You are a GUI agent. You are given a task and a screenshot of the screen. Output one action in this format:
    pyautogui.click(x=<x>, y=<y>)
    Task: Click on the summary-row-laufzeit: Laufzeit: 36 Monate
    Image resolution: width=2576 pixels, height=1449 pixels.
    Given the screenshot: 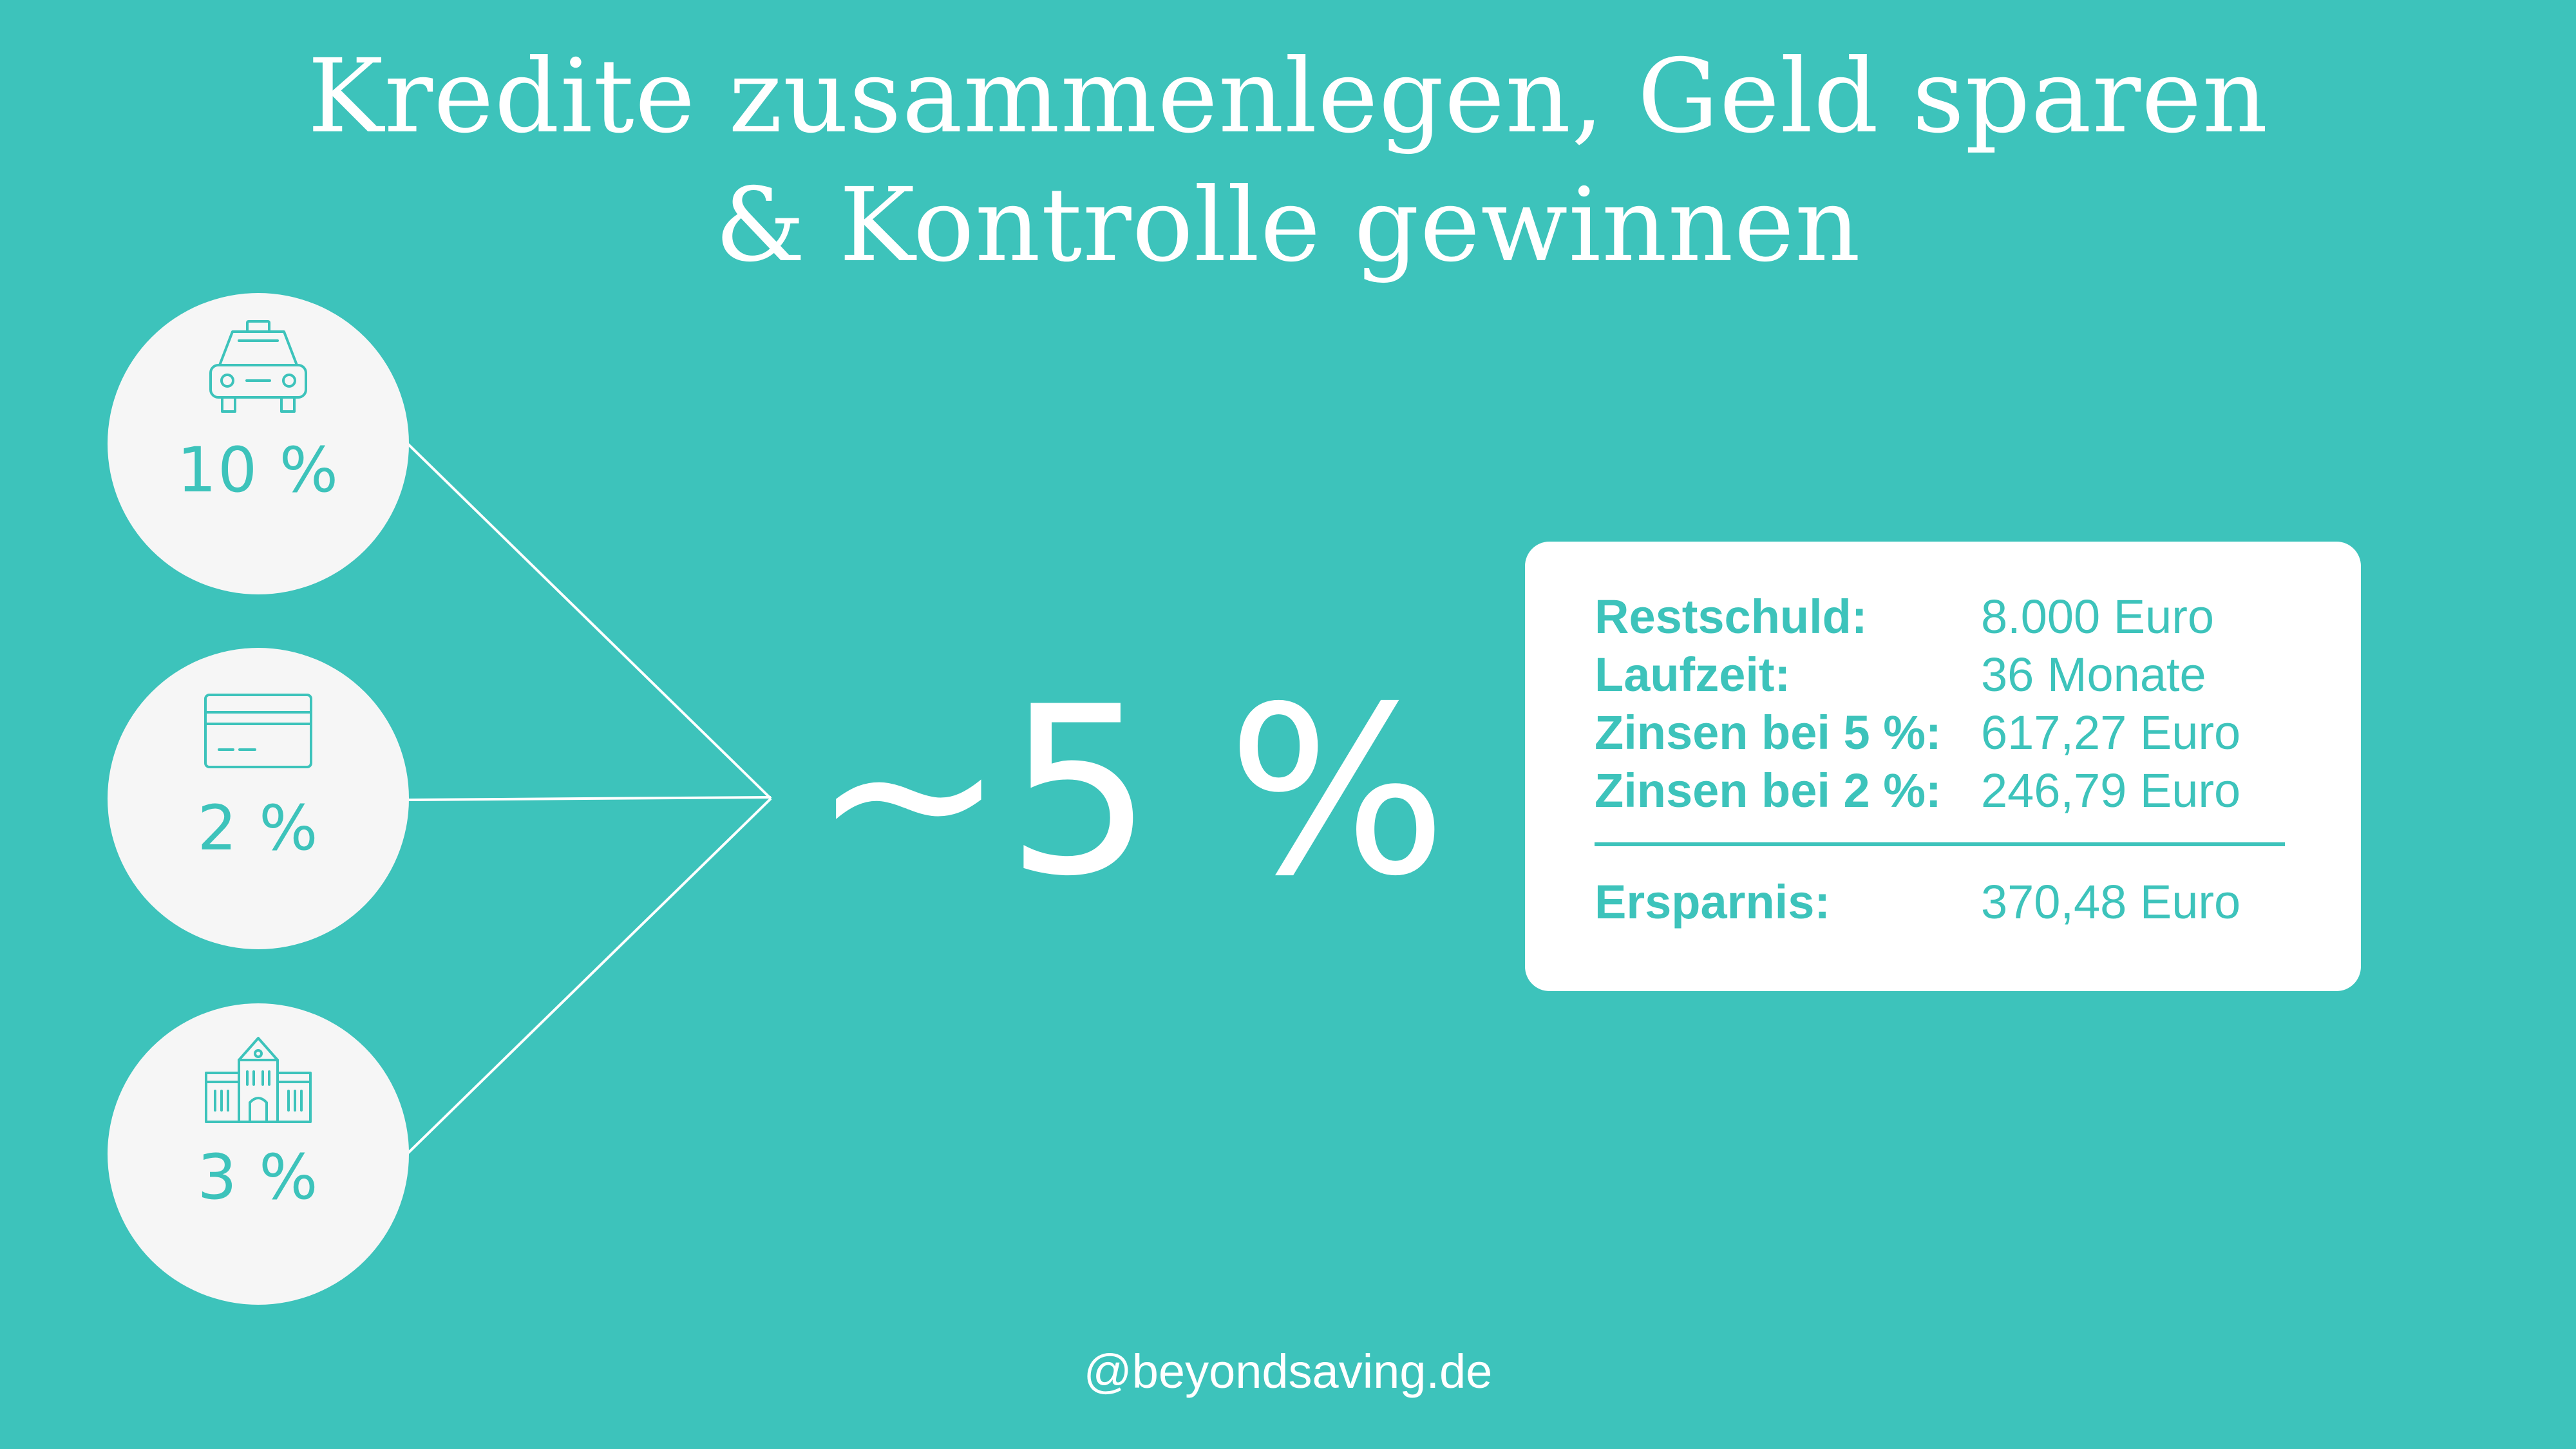 What is the action you would take?
    pyautogui.click(x=1949, y=675)
    